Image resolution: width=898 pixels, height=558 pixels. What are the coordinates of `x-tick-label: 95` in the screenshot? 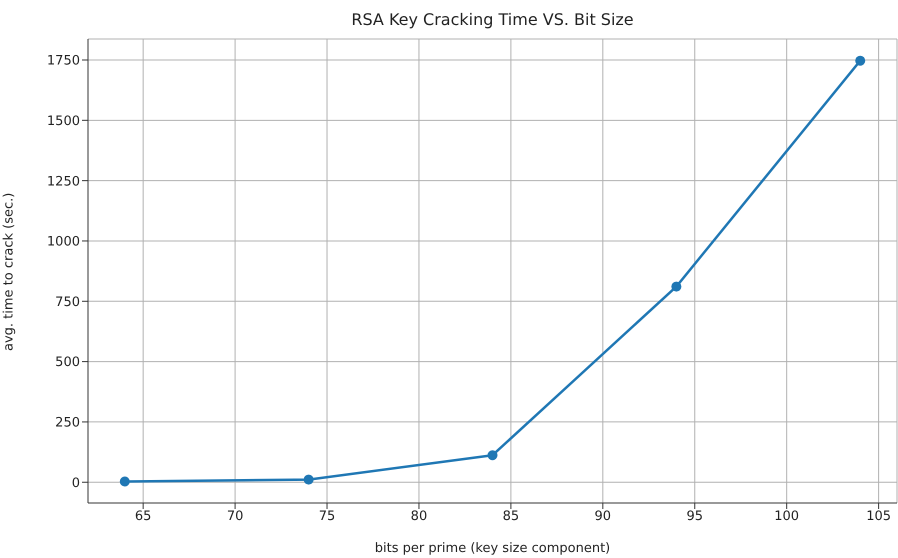 It's located at (695, 516).